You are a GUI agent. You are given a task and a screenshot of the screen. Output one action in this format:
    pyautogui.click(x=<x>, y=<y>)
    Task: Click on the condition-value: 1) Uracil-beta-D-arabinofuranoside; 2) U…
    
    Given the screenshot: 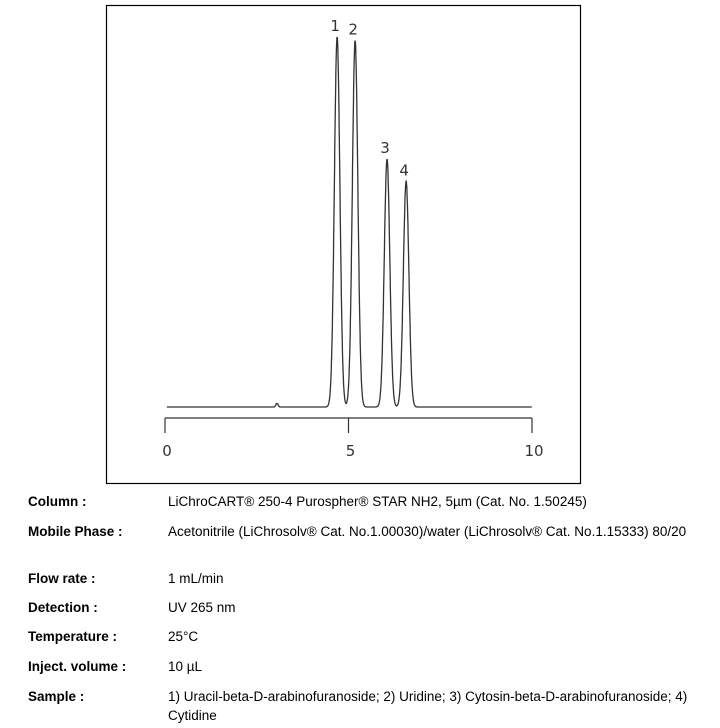 What is the action you would take?
    pyautogui.click(x=428, y=706)
    